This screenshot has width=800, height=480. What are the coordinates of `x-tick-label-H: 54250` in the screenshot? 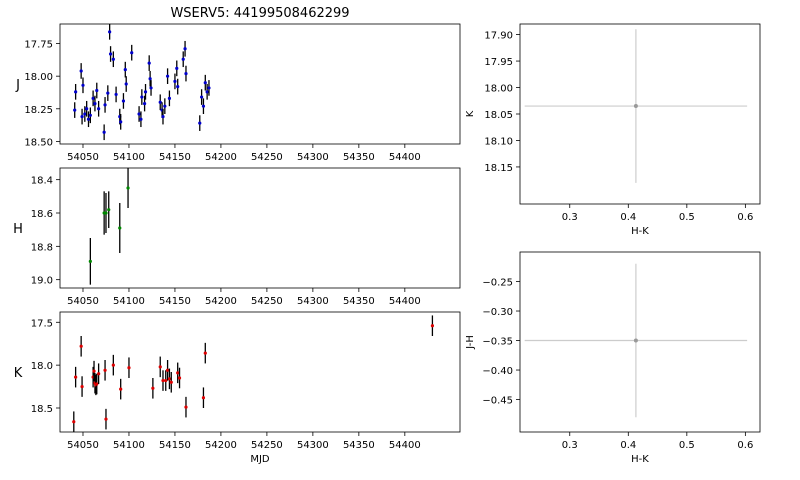 It's located at (267, 301).